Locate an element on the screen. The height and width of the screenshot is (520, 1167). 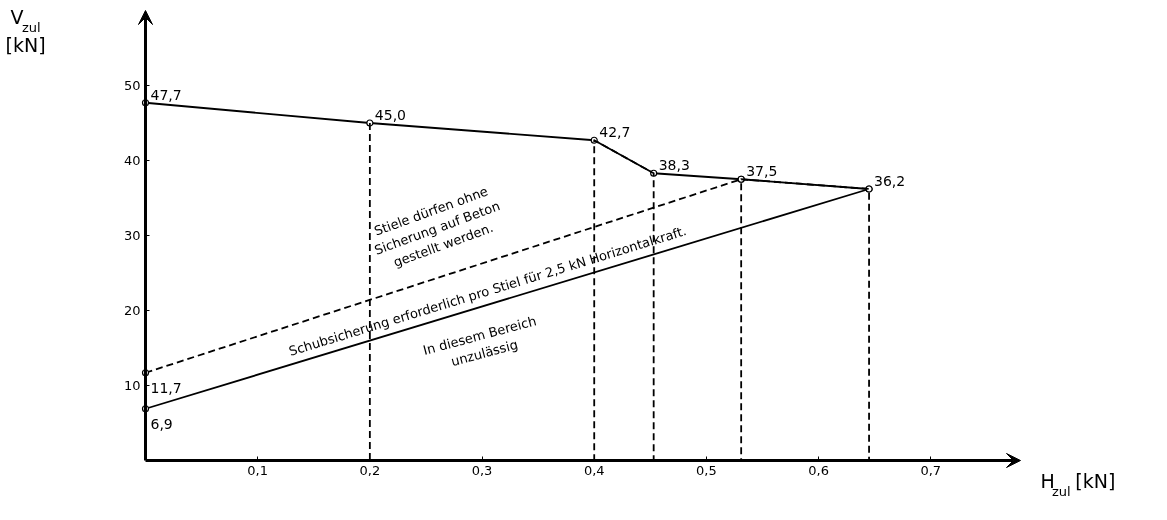
y-tick-label: 50 is located at coordinates (132, 85).